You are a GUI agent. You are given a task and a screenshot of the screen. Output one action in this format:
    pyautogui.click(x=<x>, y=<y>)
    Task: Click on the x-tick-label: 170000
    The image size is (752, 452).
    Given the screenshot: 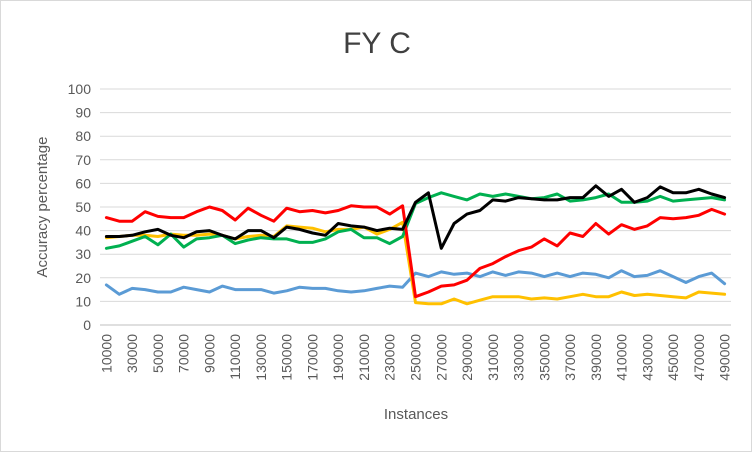 What is the action you would take?
    pyautogui.click(x=312, y=357)
    